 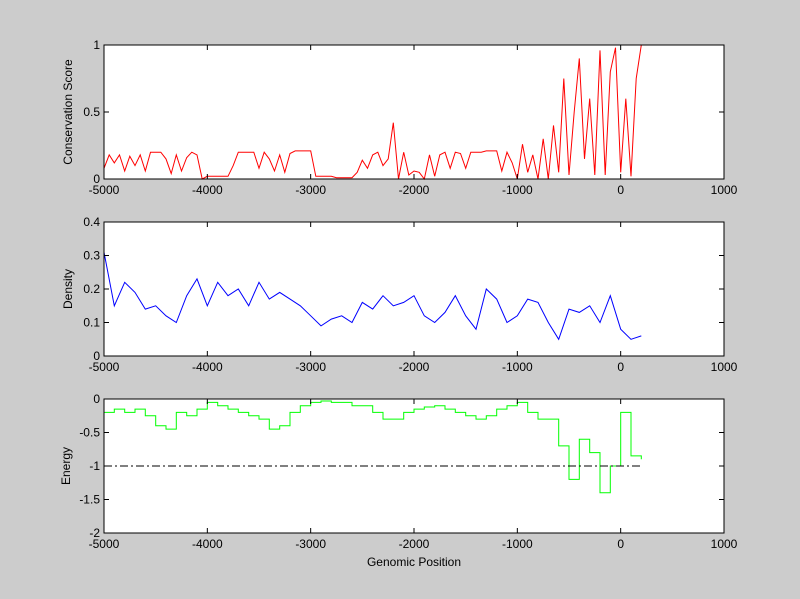 I want to click on x-axis-label: Genomic Position, so click(x=414, y=562).